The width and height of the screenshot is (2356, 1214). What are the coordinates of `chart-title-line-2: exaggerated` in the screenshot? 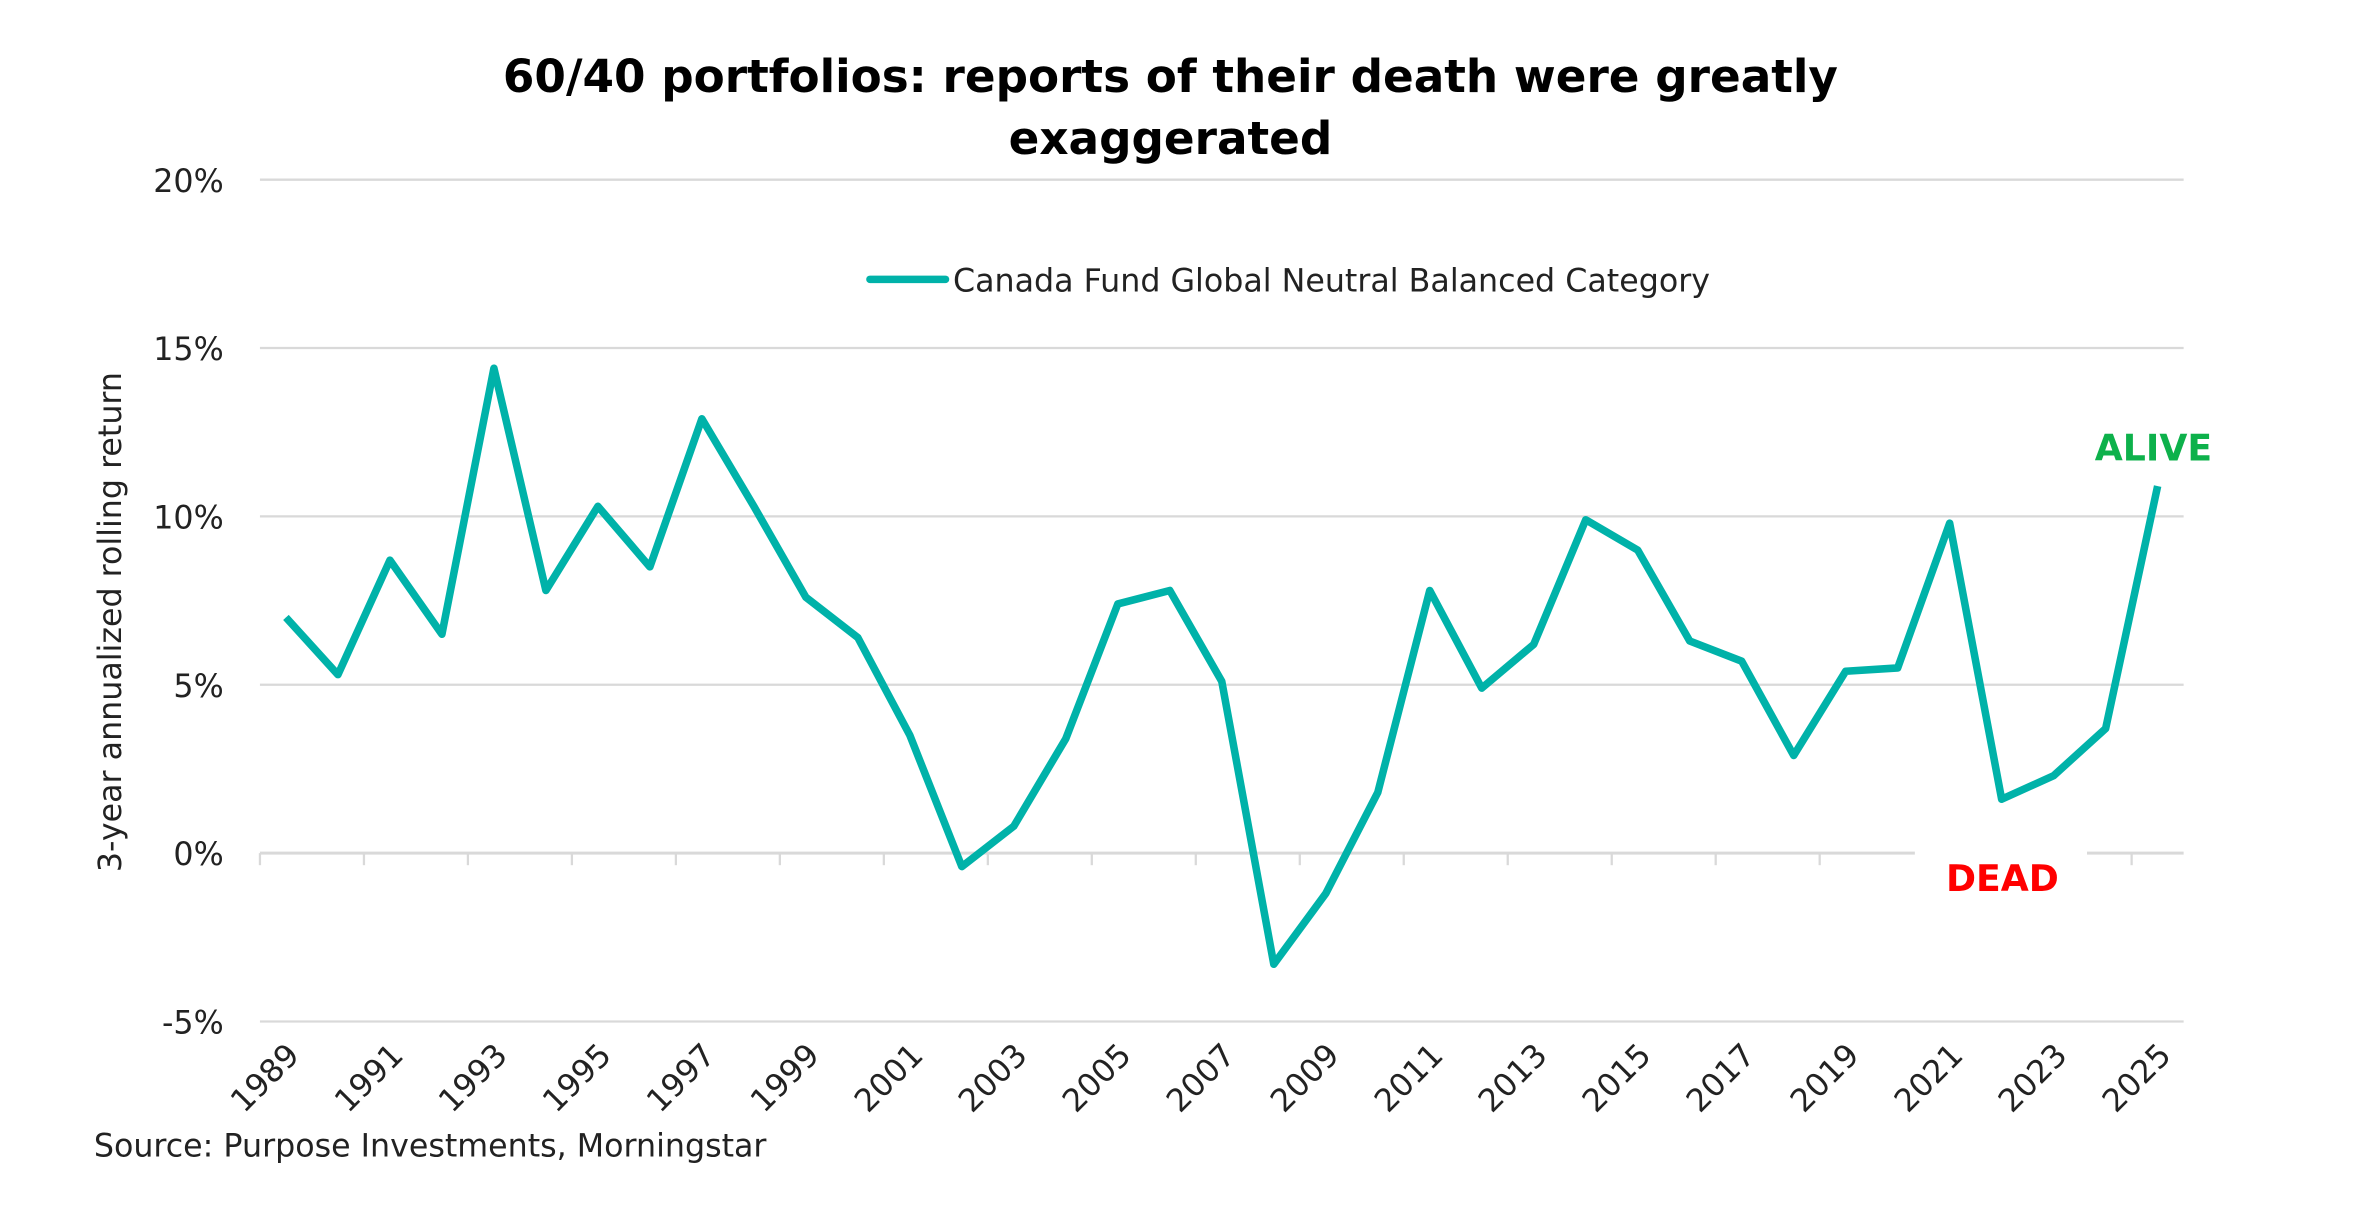 It's located at (1171, 138).